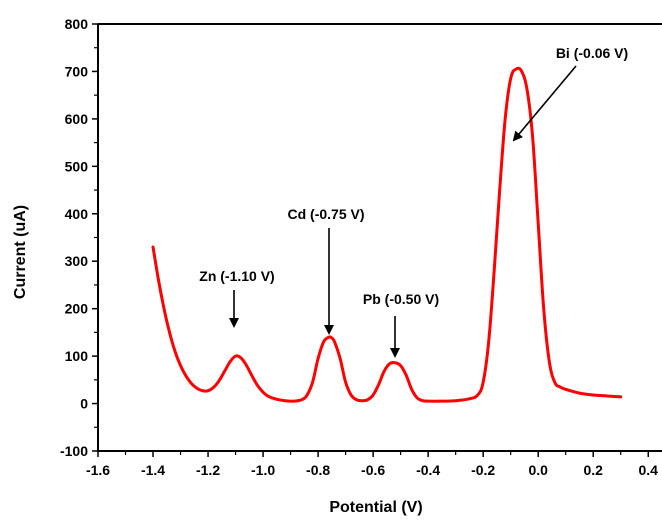  Describe the element at coordinates (77, 356) in the screenshot. I see `y-tick-label: 100` at that location.